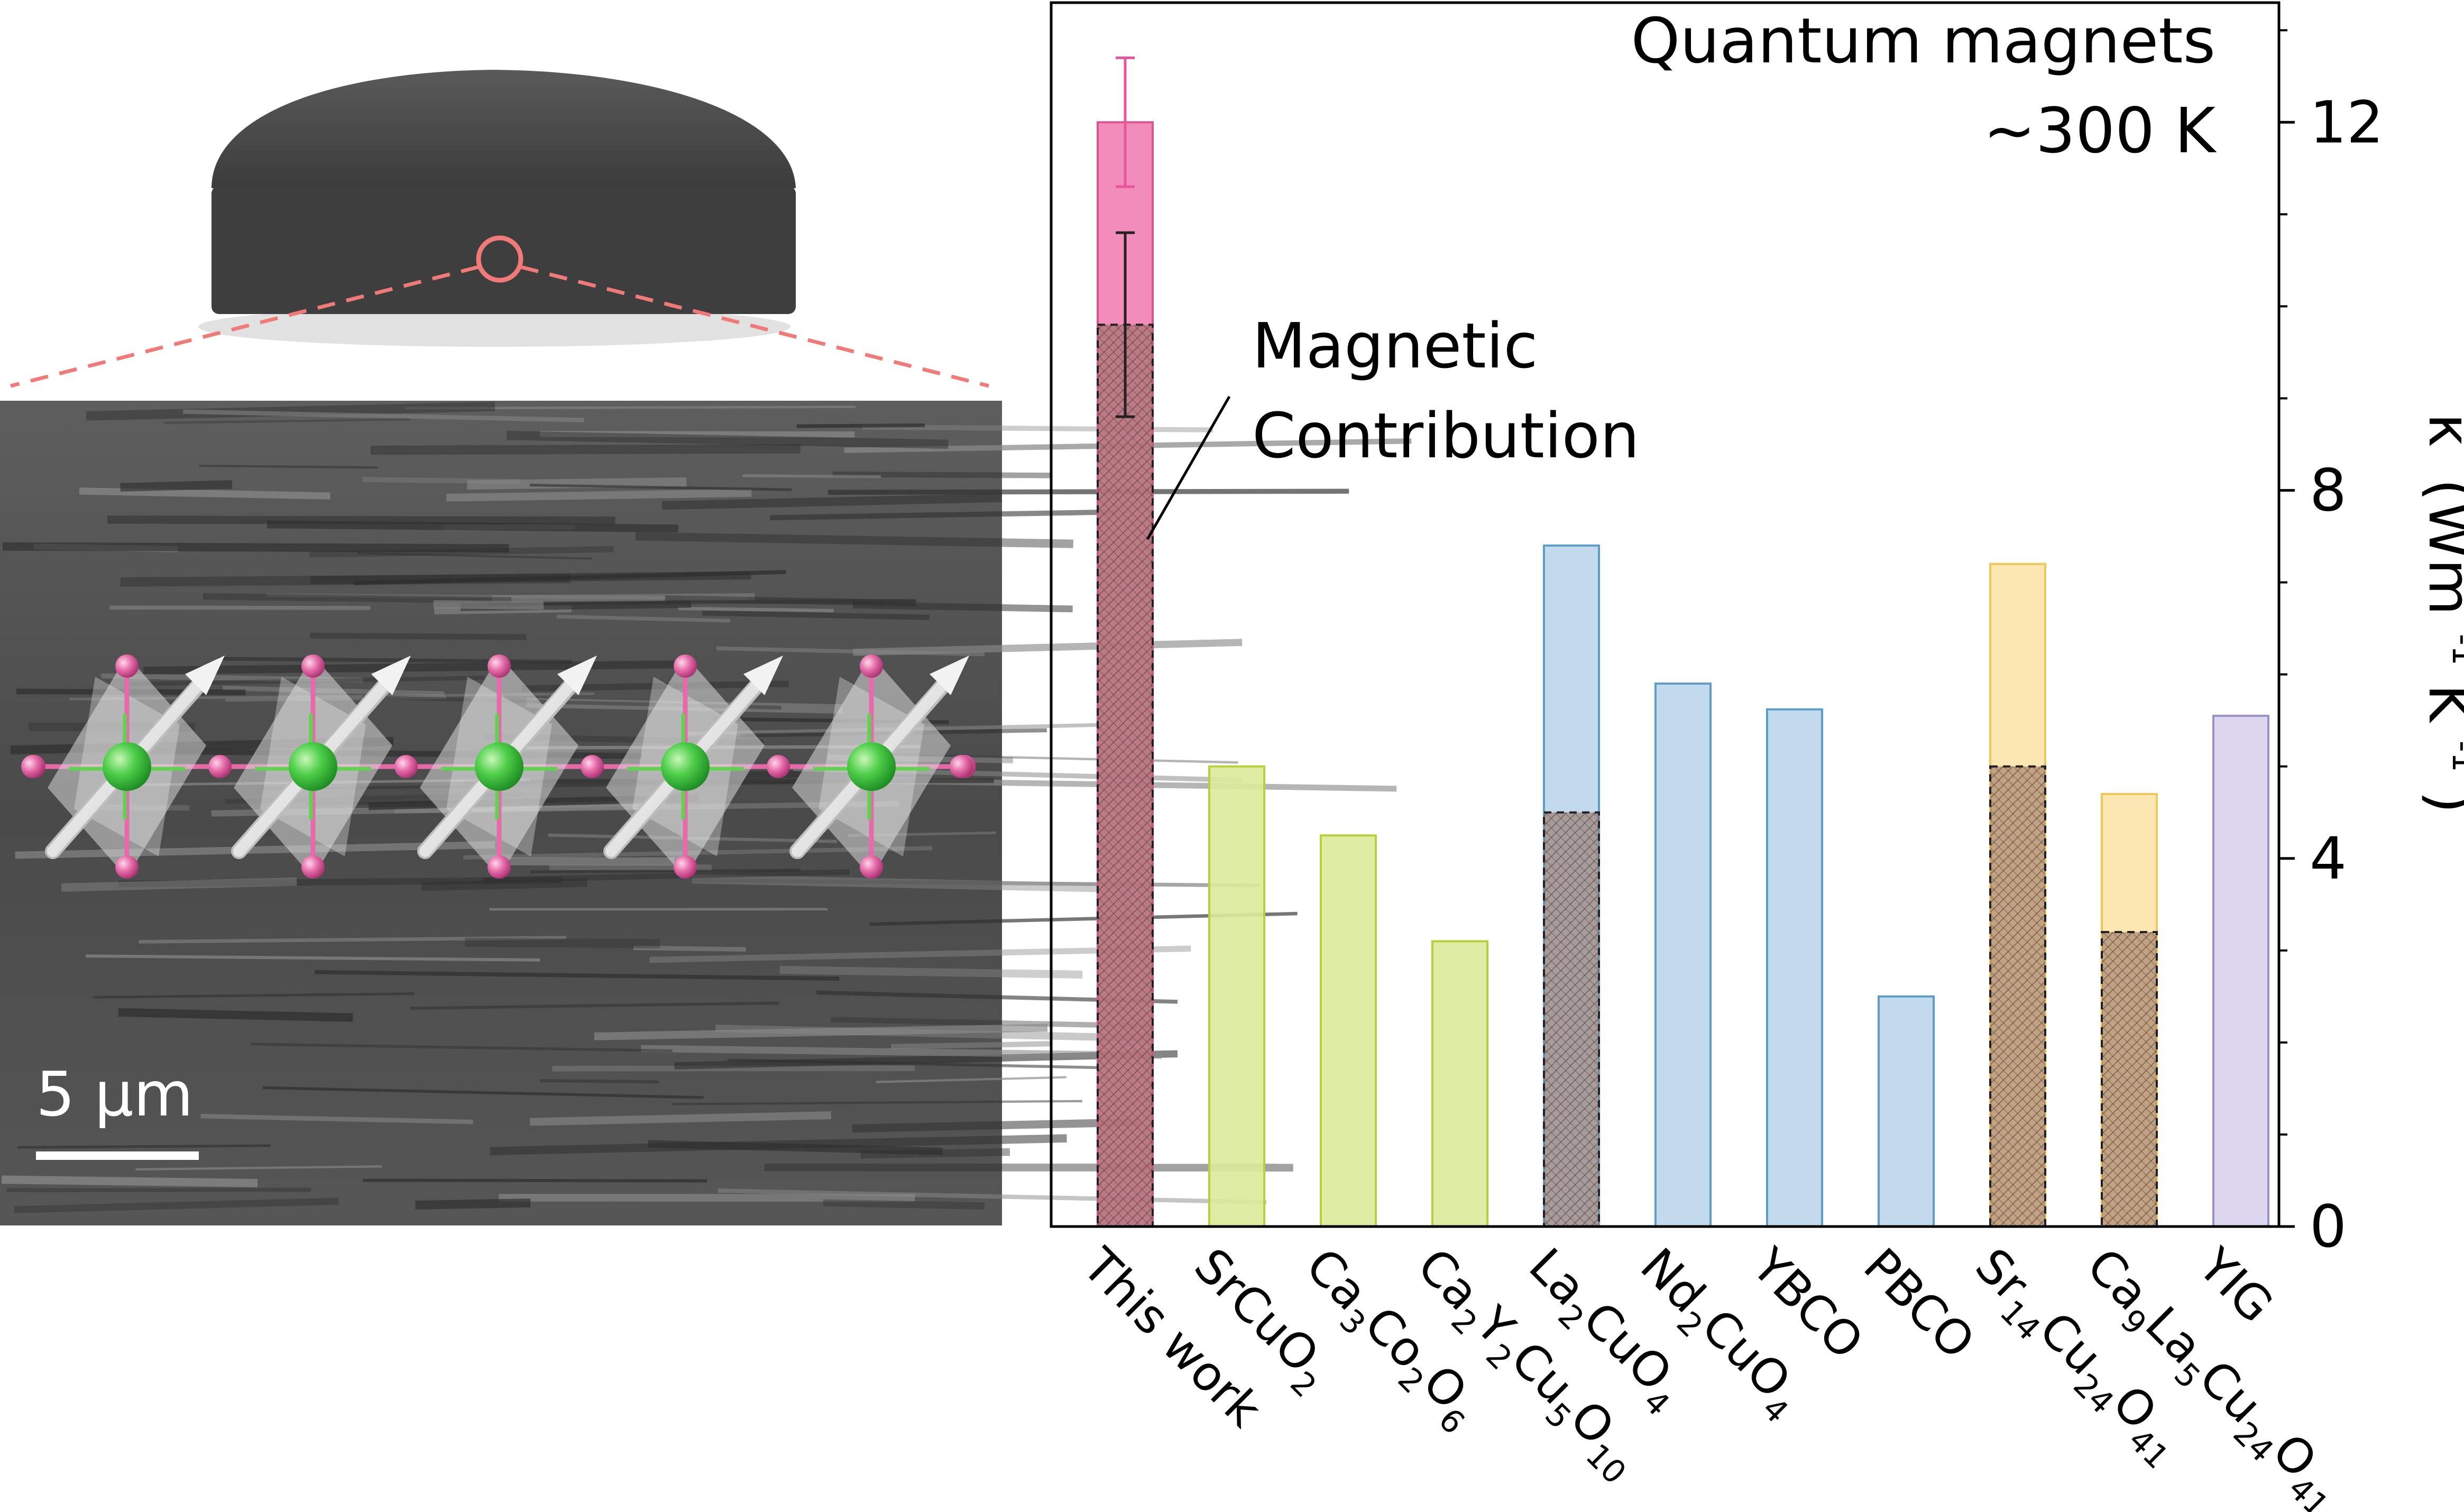  I want to click on zoom-marker, so click(499, 259).